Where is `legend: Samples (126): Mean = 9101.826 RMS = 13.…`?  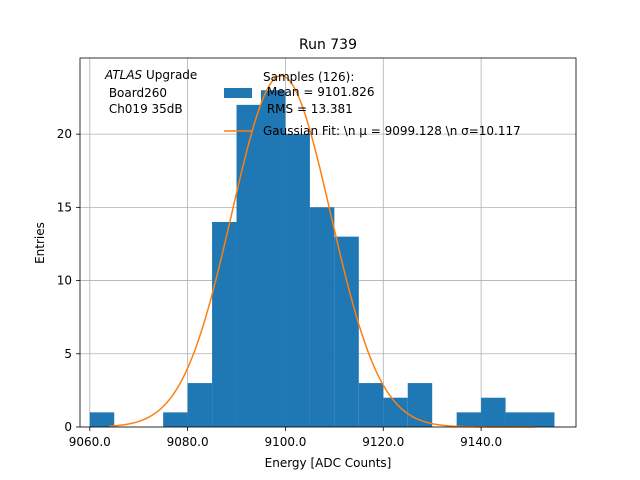
legend: Samples (126): Mean = 9101.826 RMS = 13.… is located at coordinates (372, 104).